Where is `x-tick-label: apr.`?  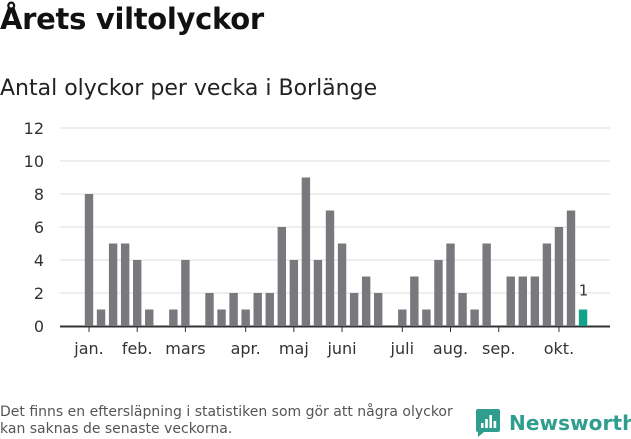
x-tick-label: apr. is located at coordinates (246, 348).